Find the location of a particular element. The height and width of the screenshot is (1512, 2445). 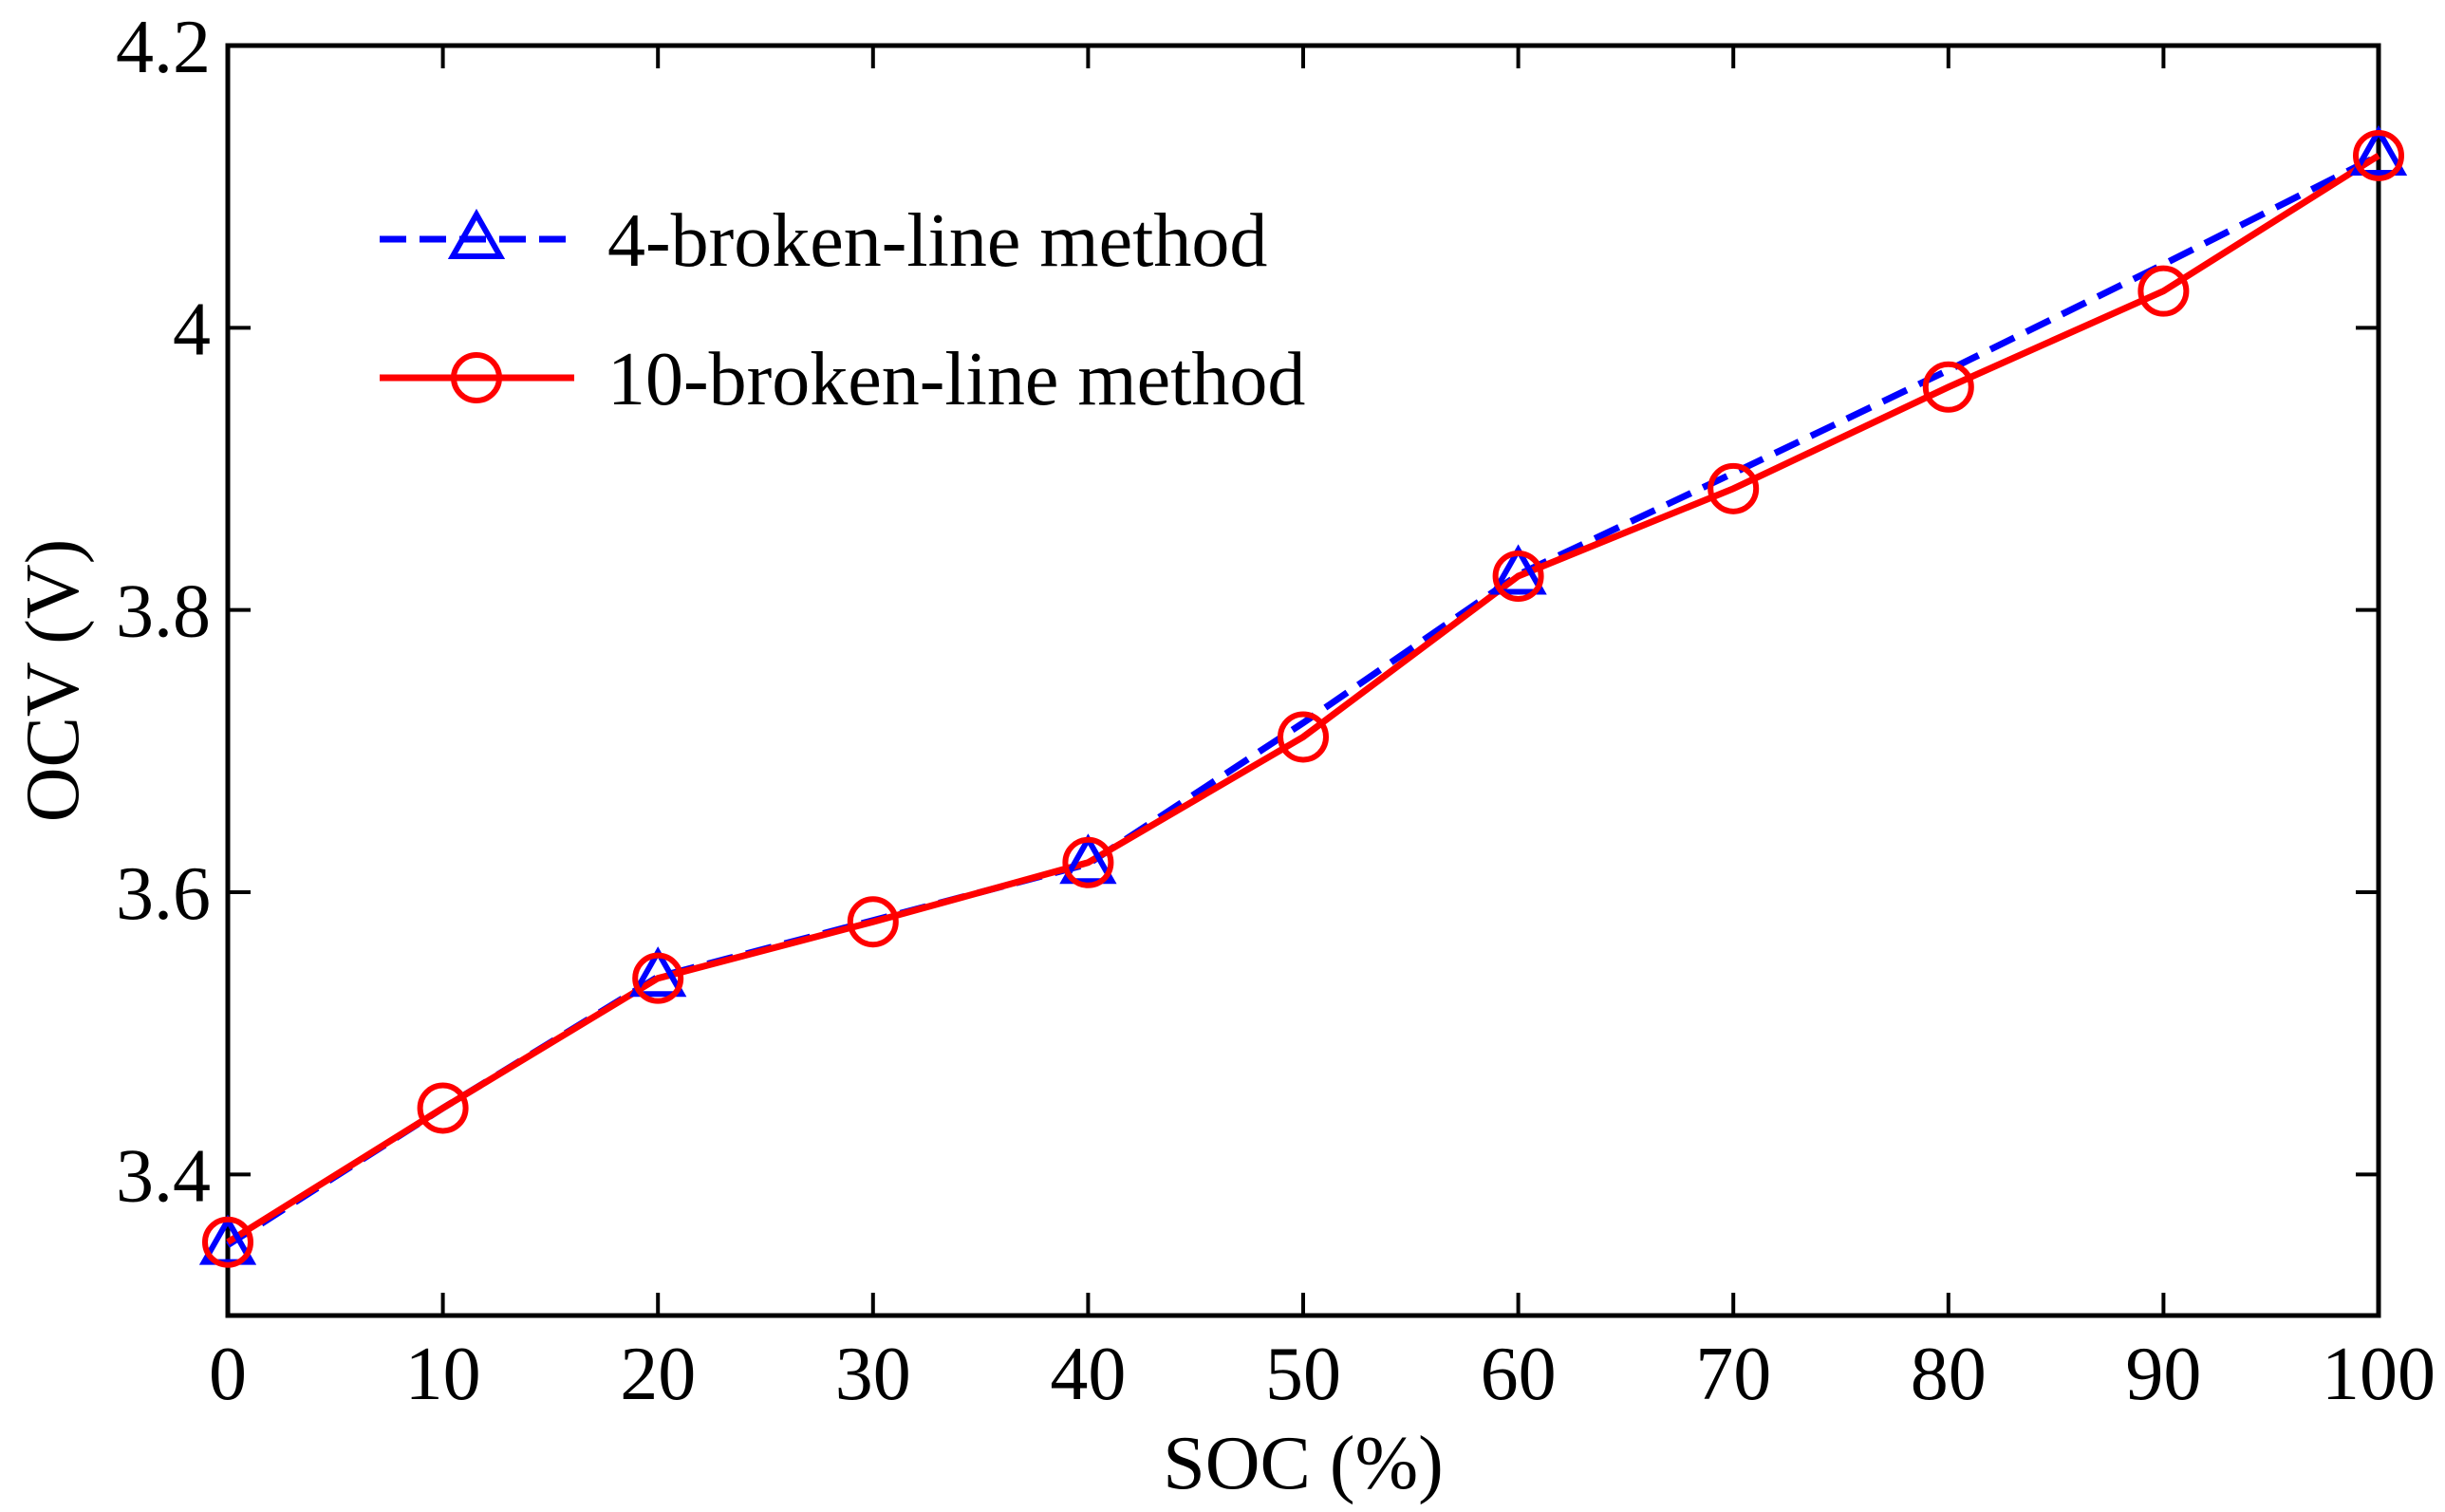

x-axis-title: SOC (%) is located at coordinates (1304, 1463).